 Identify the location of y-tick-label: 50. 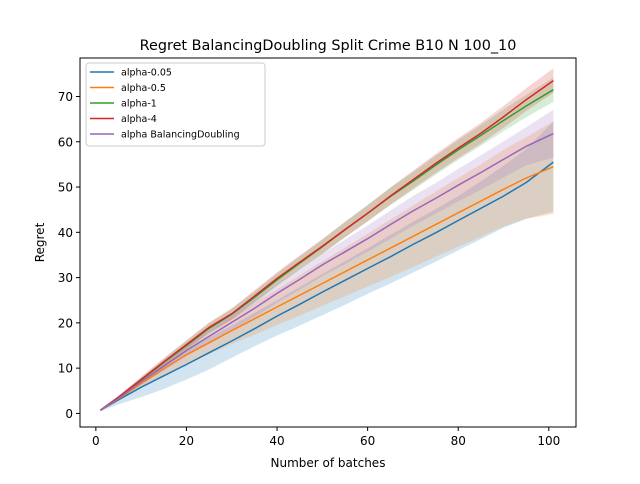
(65, 188).